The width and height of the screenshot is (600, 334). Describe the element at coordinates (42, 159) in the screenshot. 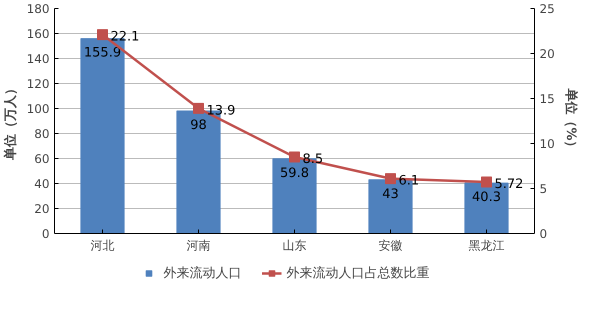

I see `y-tick-label: 60` at that location.